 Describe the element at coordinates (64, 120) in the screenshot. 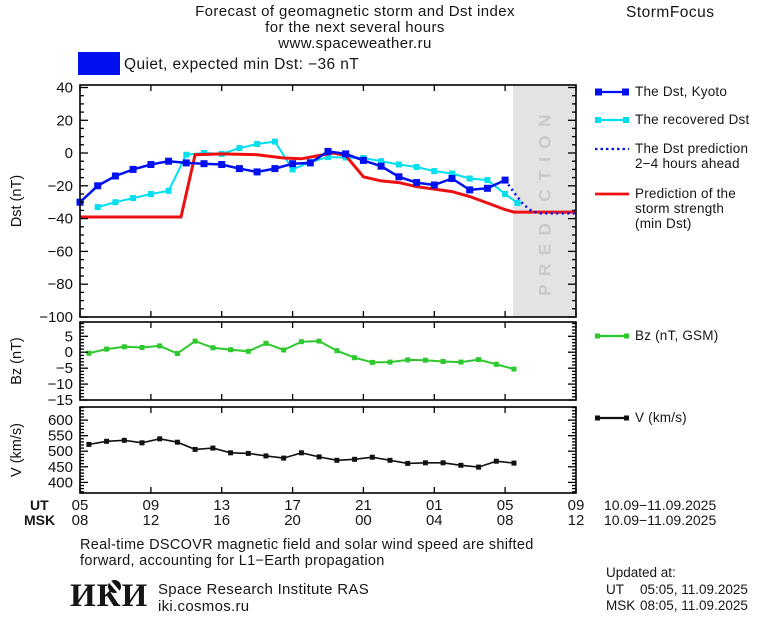

I see `svg-text: 20` at that location.